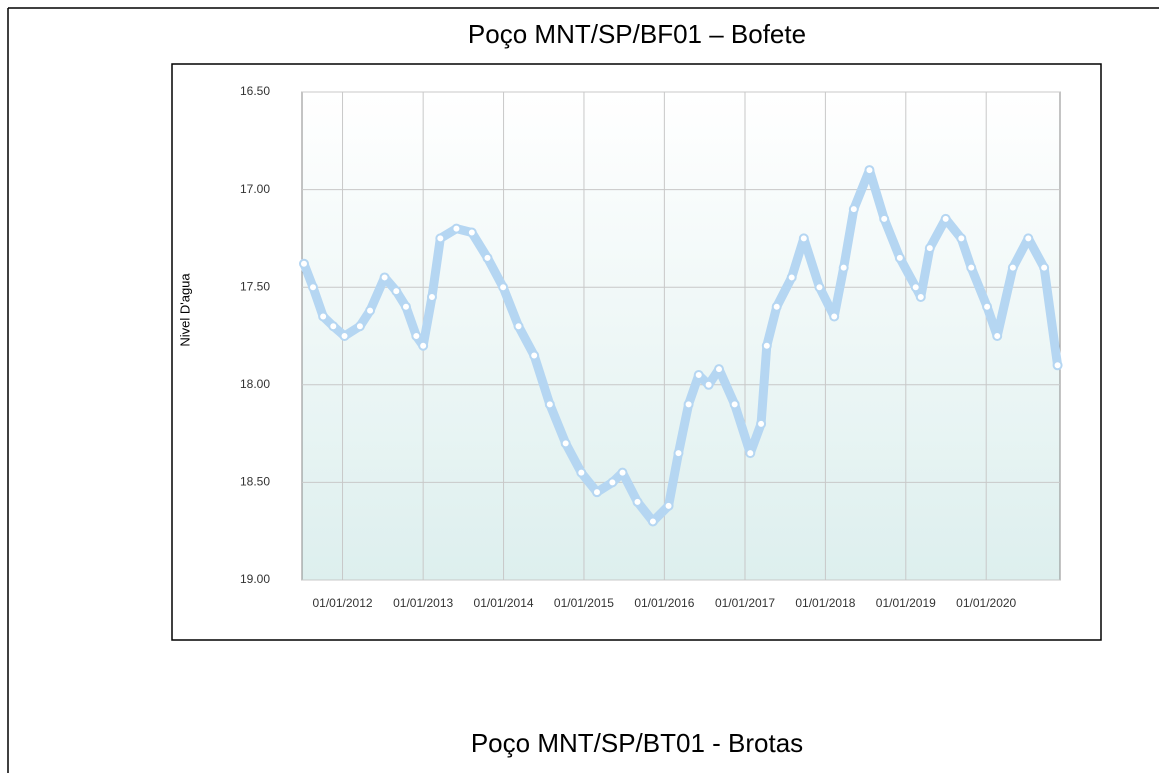 This screenshot has width=1159, height=778. I want to click on y-tick-label: 16.50, so click(255, 91).